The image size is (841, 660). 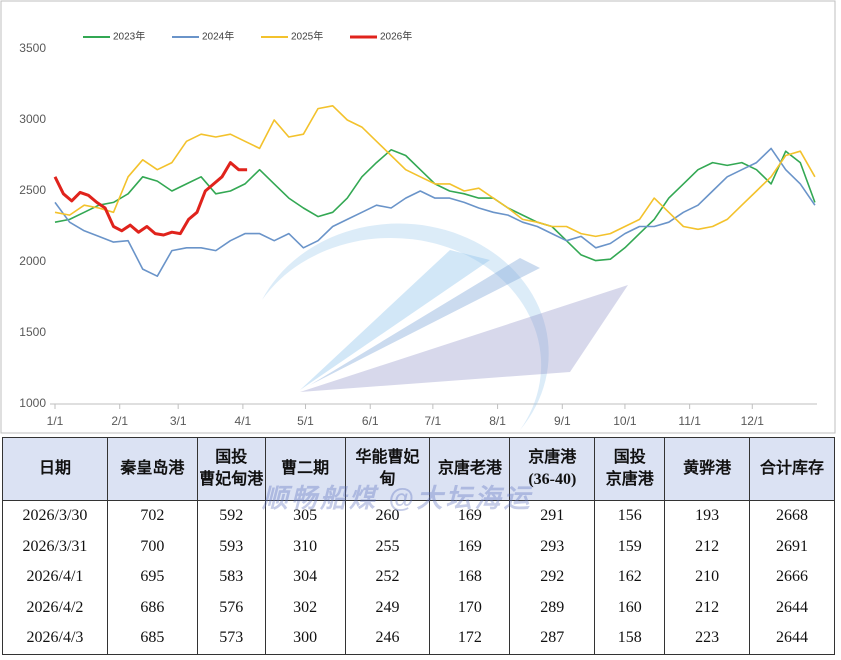 I want to click on table-row: 2026/3/31 700 593 310 255 169 293 159 212 2691, so click(x=418, y=546).